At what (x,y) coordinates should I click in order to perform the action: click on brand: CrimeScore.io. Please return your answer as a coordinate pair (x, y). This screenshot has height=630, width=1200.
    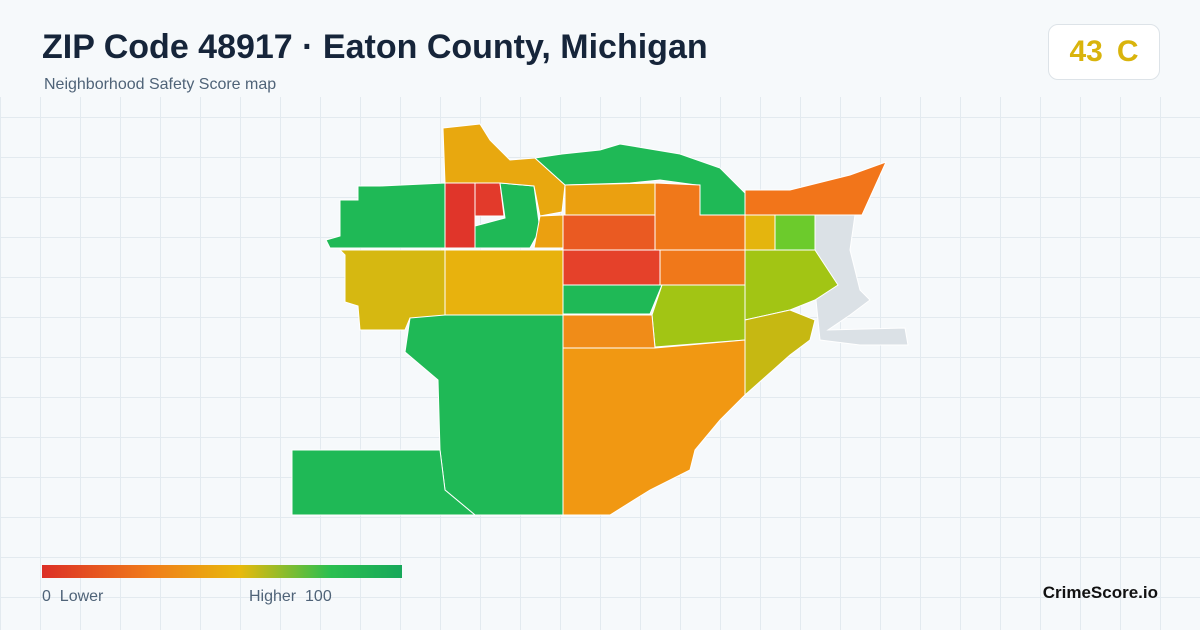
    Looking at the image, I should click on (1100, 592).